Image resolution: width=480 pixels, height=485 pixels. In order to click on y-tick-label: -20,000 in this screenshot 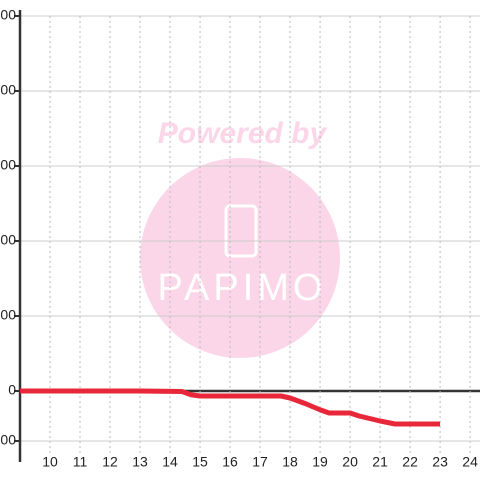, I will do `click(8, 440)`.